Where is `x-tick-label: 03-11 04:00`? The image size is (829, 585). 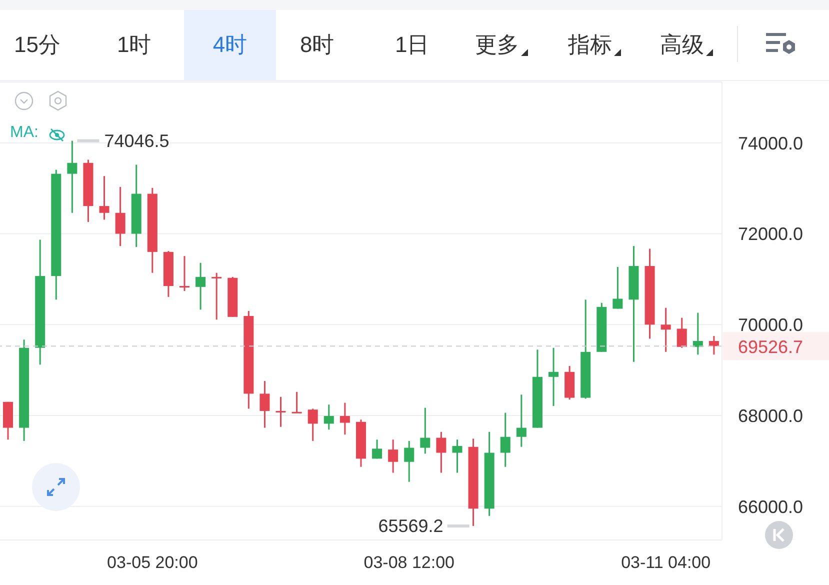
x-tick-label: 03-11 04:00 is located at coordinates (666, 562).